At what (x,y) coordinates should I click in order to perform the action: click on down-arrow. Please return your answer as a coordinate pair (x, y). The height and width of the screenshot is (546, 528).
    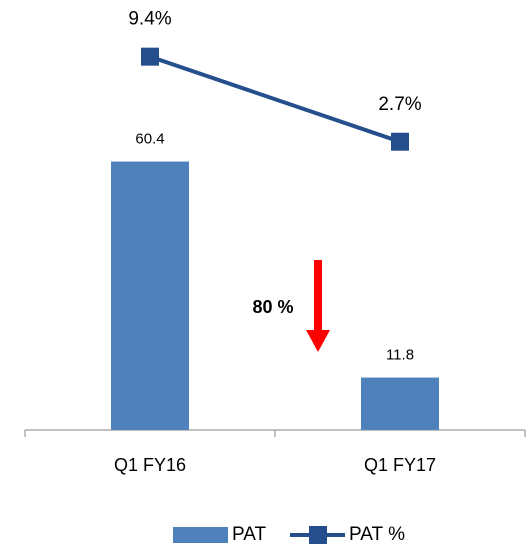
    Looking at the image, I should click on (318, 306).